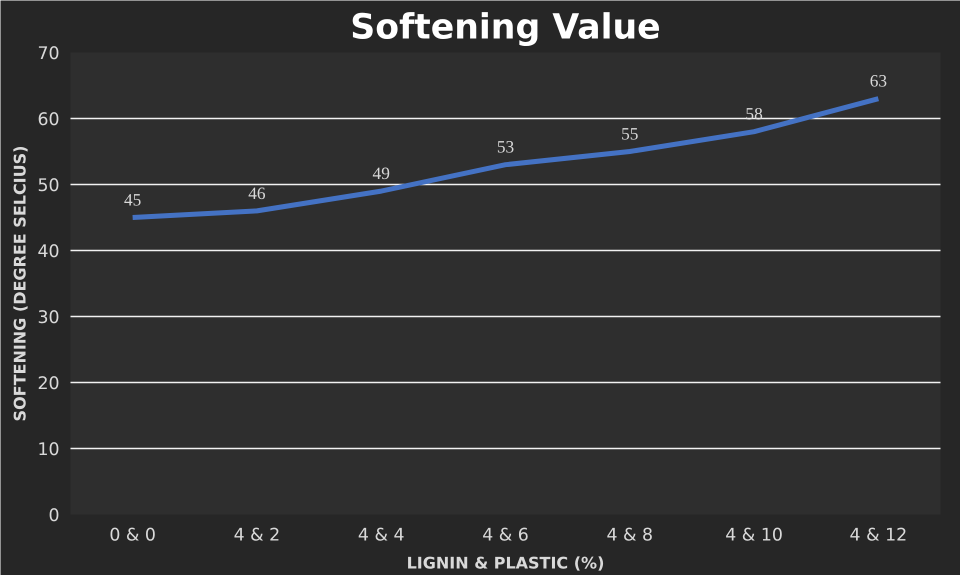 Image resolution: width=967 pixels, height=581 pixels. Describe the element at coordinates (381, 536) in the screenshot. I see `x-tick-label: 4 & 4` at that location.